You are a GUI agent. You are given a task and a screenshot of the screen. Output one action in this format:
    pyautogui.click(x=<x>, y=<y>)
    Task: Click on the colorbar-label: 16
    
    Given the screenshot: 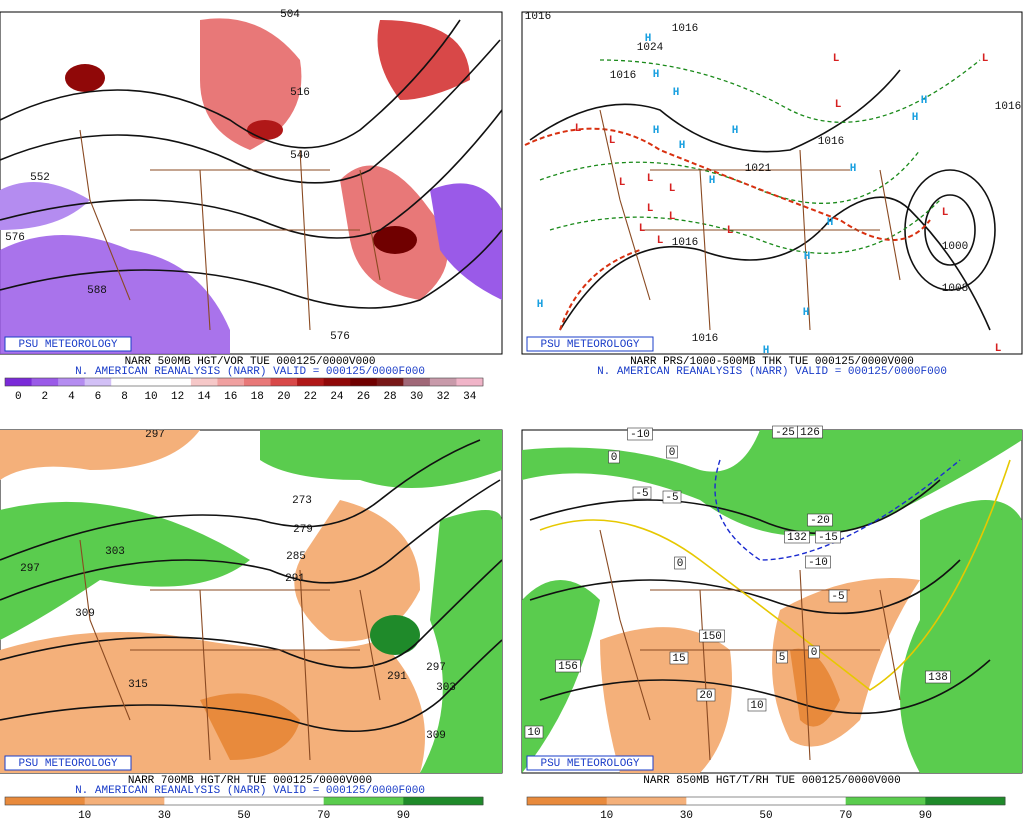 What is the action you would take?
    pyautogui.click(x=230, y=397)
    